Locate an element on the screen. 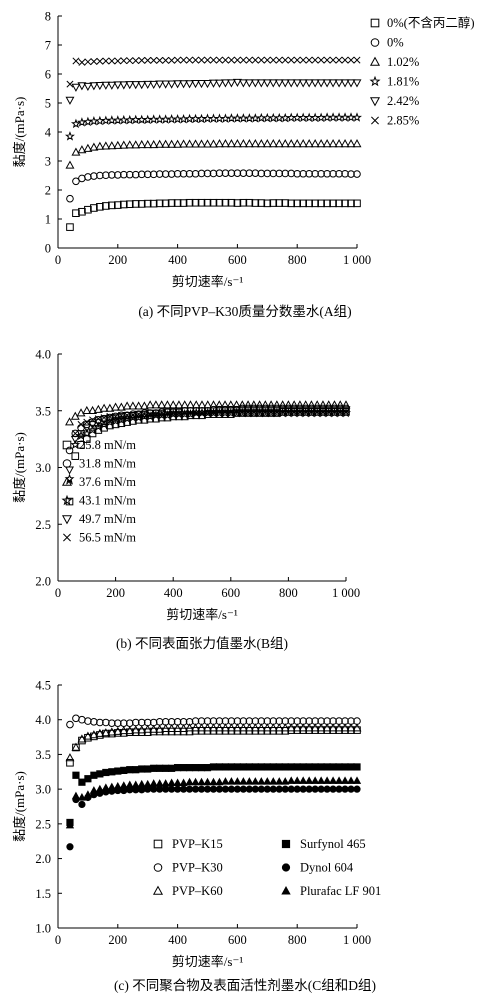 Image resolution: width=495 pixels, height=1000 pixels. x-tick-label: 600 is located at coordinates (237, 940).